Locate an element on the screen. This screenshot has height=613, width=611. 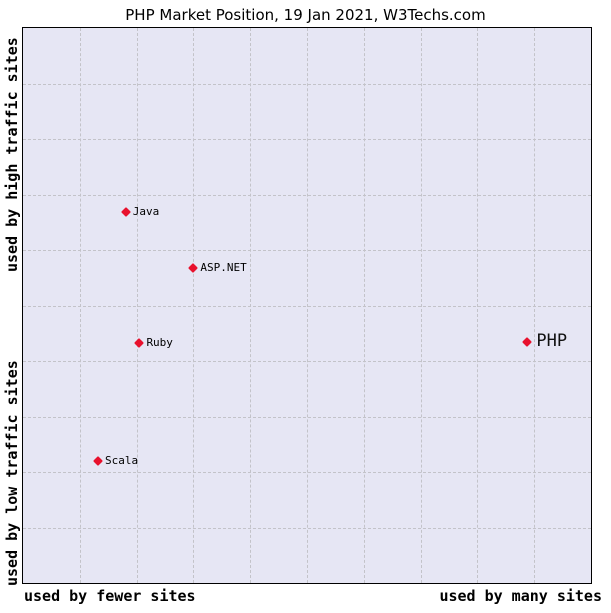
point-label-java: Java is located at coordinates (146, 212).